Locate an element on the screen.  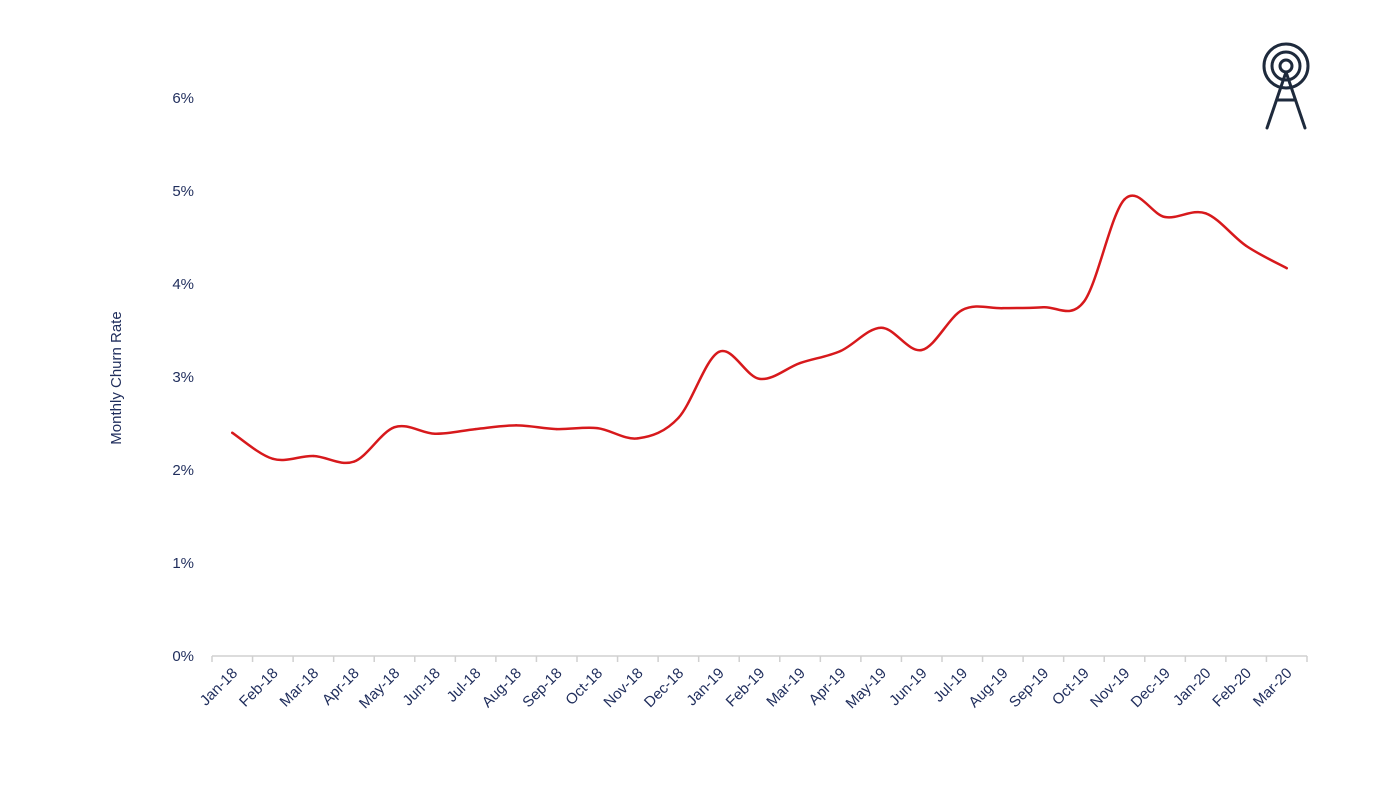
y-axis-ticks: 0% 1% 2% 3% 4% 5% 6% is located at coordinates (183, 377).